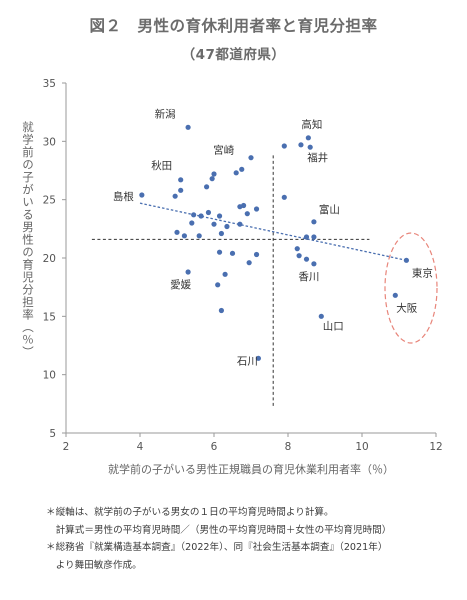 The height and width of the screenshot is (600, 467). I want to click on y-tick-label: 35, so click(49, 84).